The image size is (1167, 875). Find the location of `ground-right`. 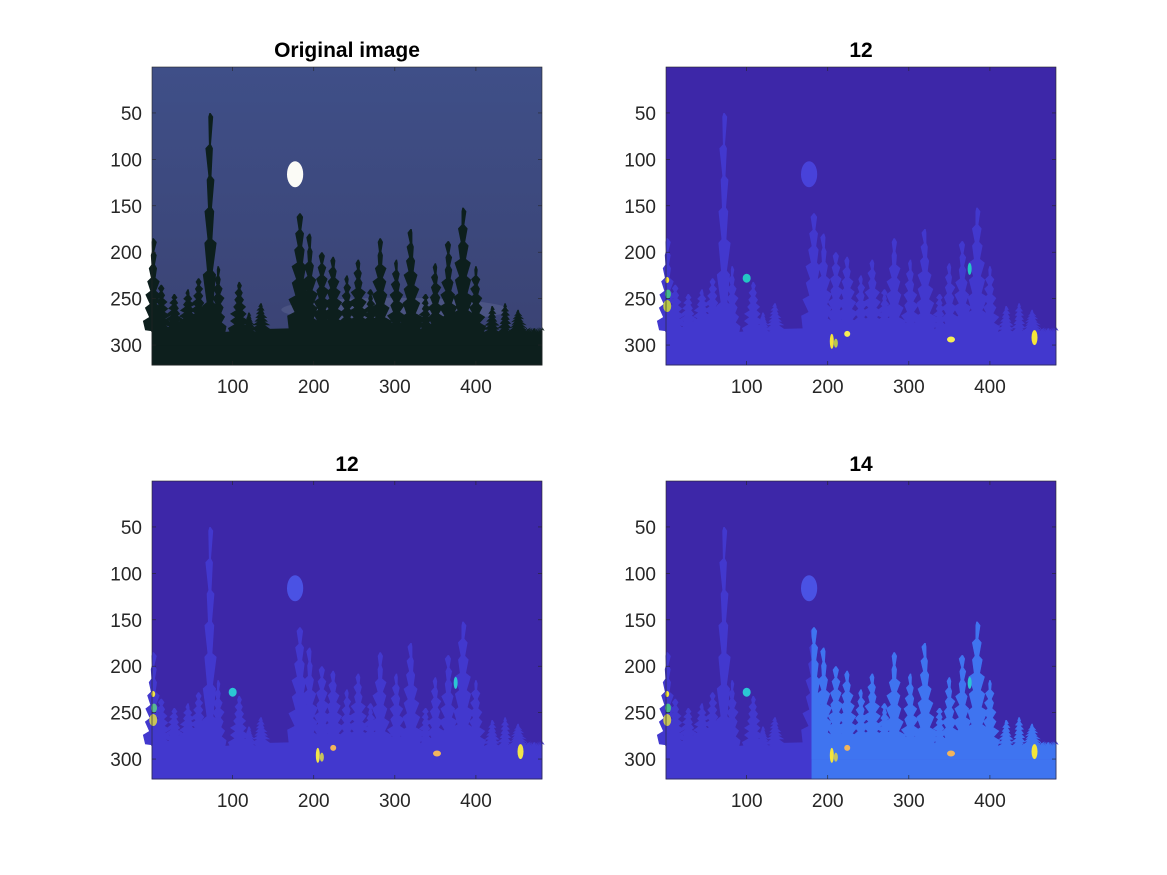

ground-right is located at coordinates (933, 769).